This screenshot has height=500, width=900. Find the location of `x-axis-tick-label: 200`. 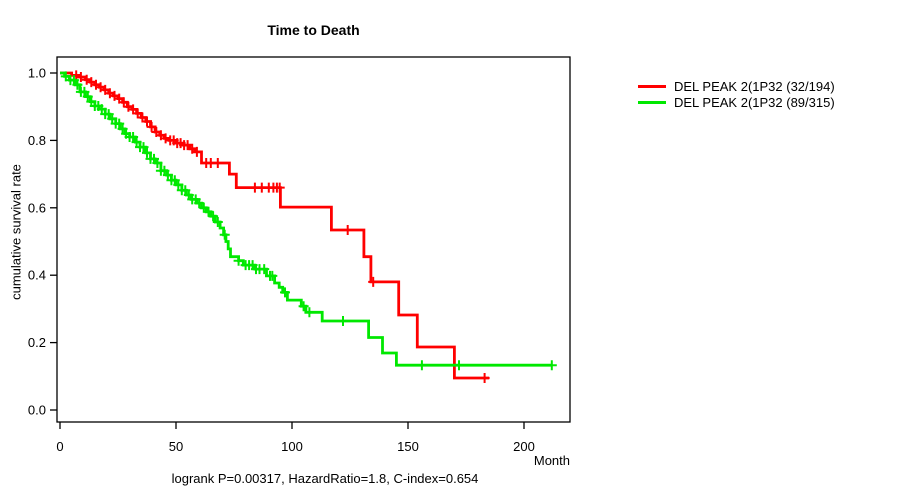

x-axis-tick-label: 200 is located at coordinates (524, 446).